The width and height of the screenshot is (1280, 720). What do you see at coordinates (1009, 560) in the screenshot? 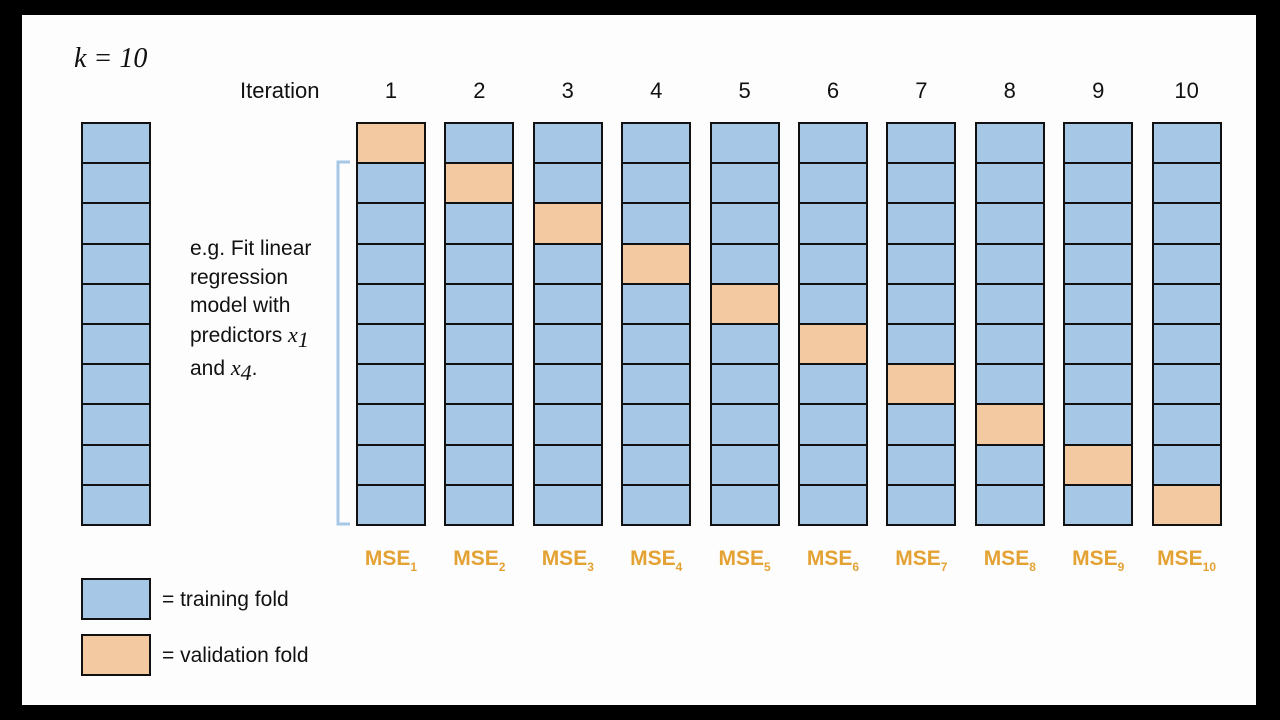
I see `mse-label: MSE8` at bounding box center [1009, 560].